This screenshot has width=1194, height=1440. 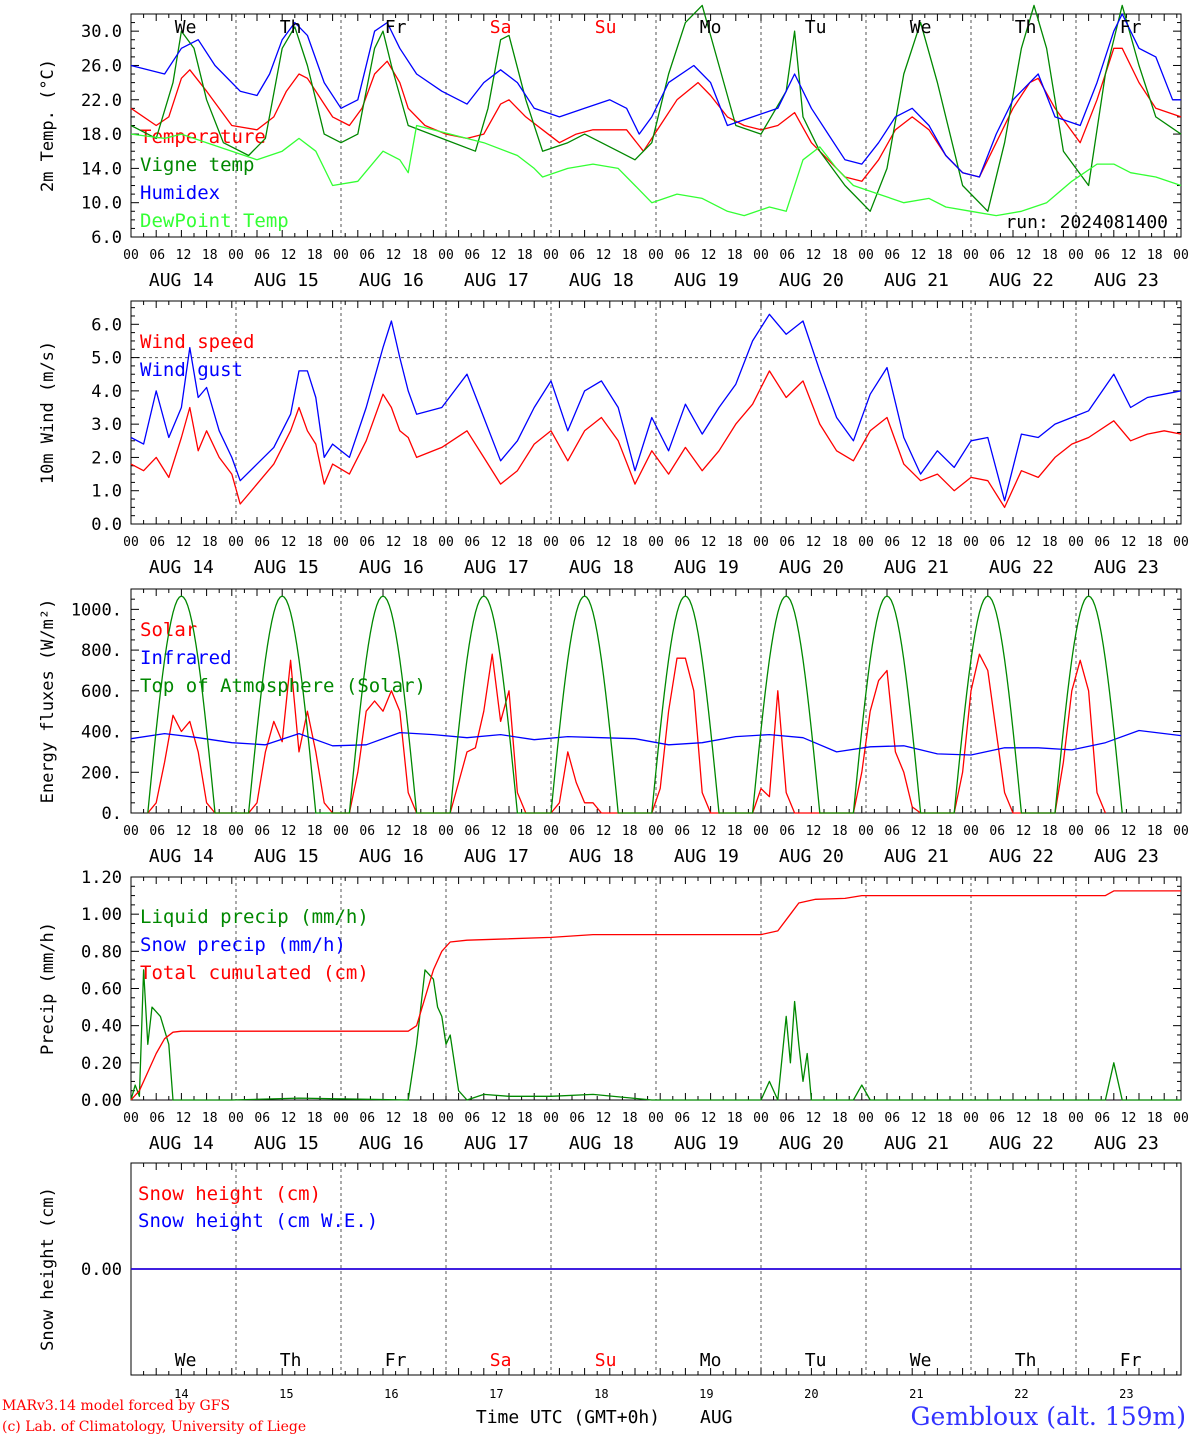 I want to click on y-tick-label: 600., so click(x=101, y=692).